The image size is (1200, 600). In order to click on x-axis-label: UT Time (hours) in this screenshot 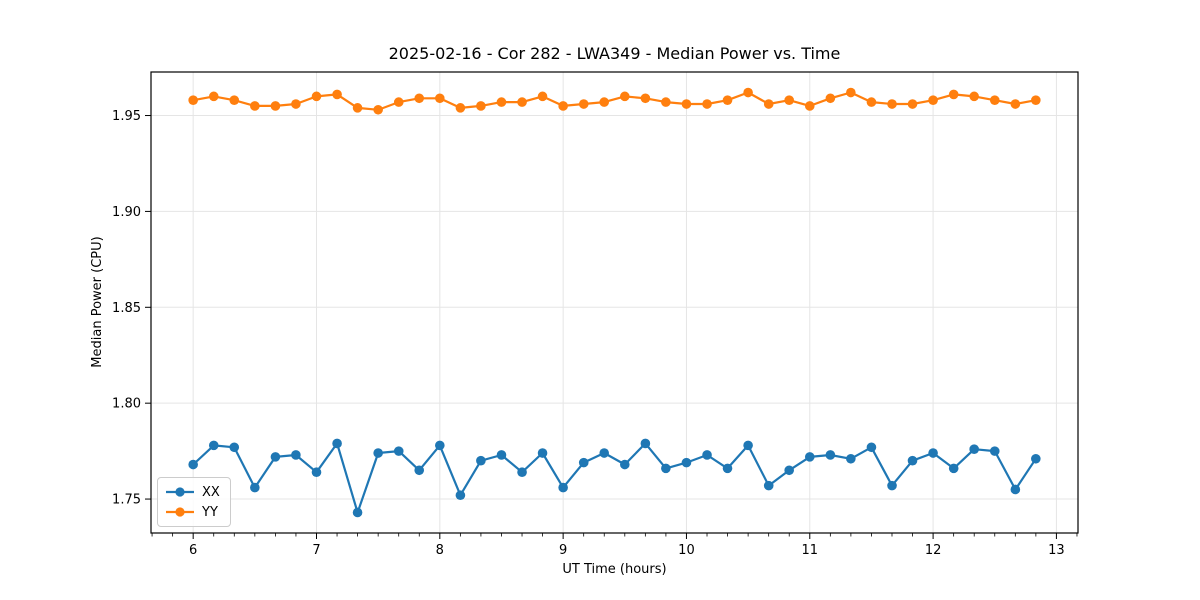, I will do `click(614, 569)`.